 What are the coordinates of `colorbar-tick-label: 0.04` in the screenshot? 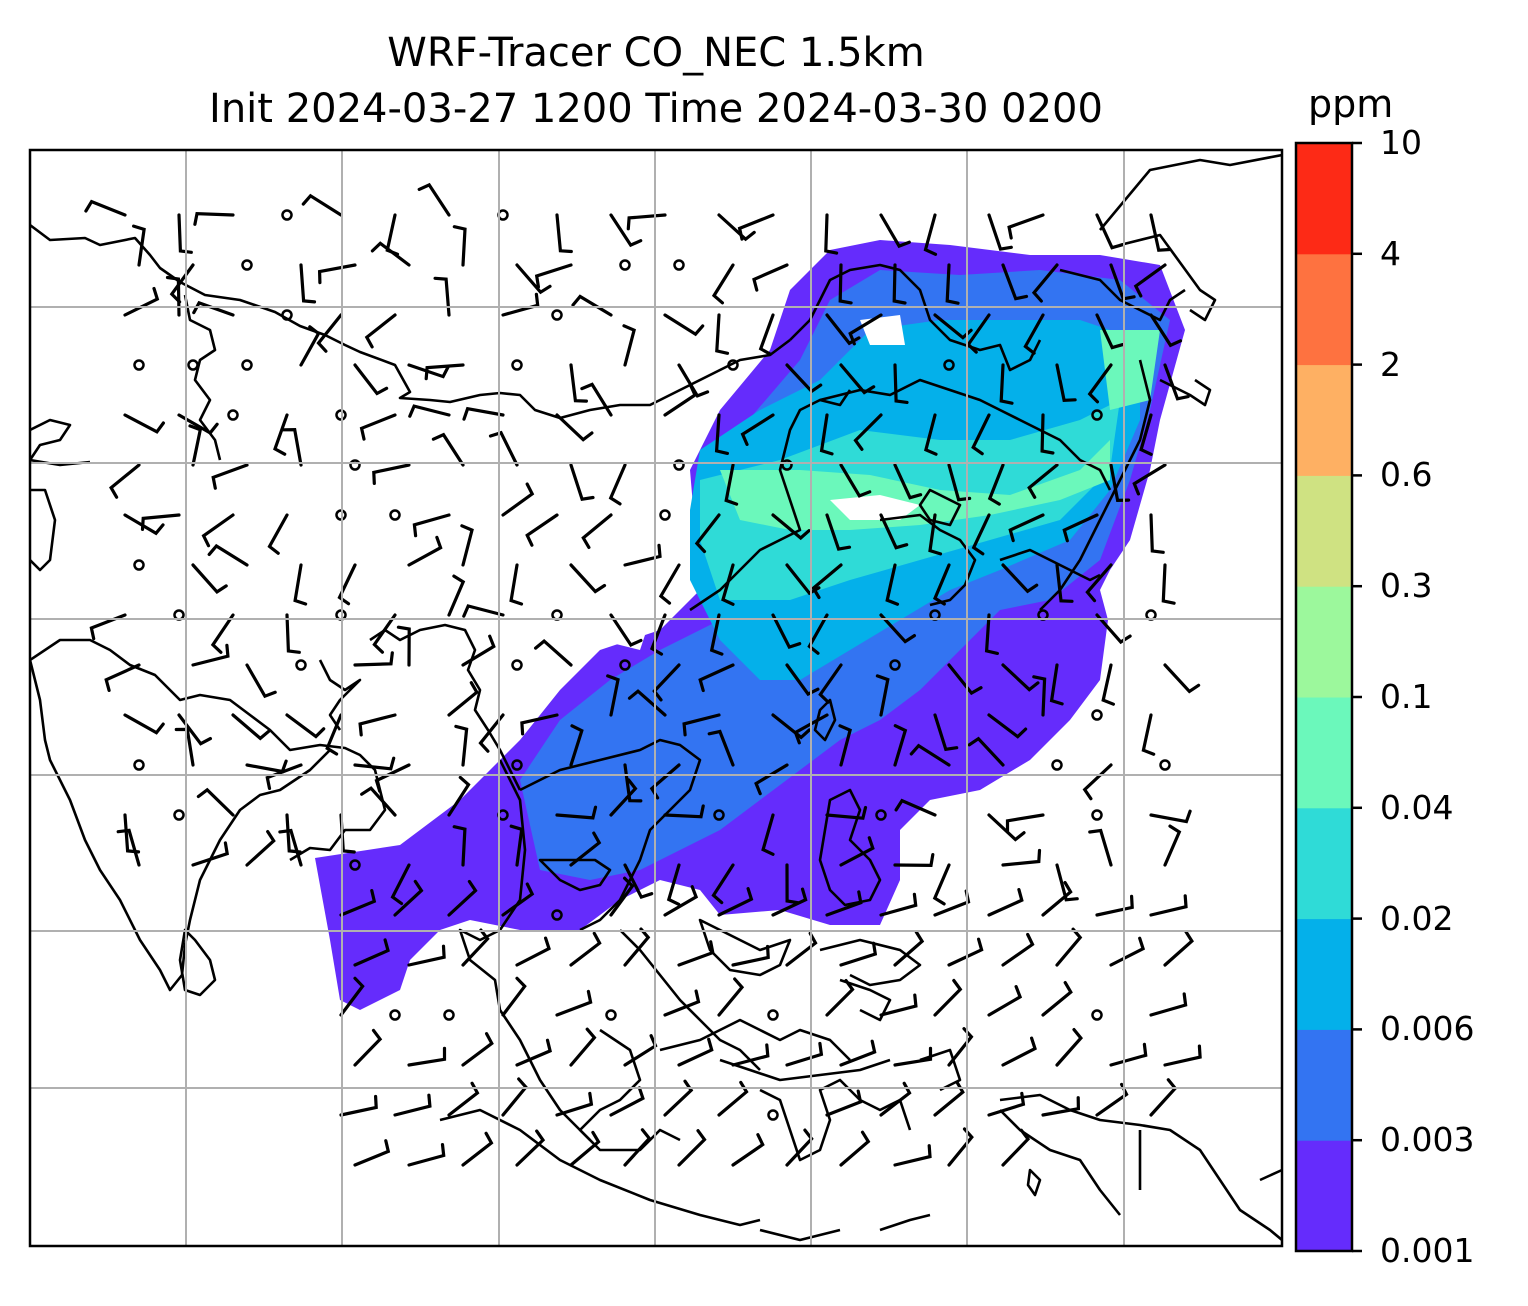 It's located at (1417, 807).